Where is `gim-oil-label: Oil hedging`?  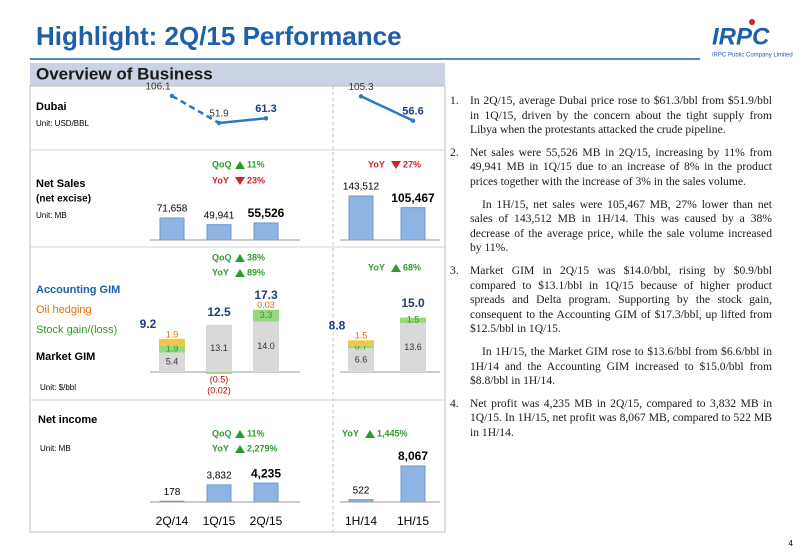 gim-oil-label: Oil hedging is located at coordinates (64, 310).